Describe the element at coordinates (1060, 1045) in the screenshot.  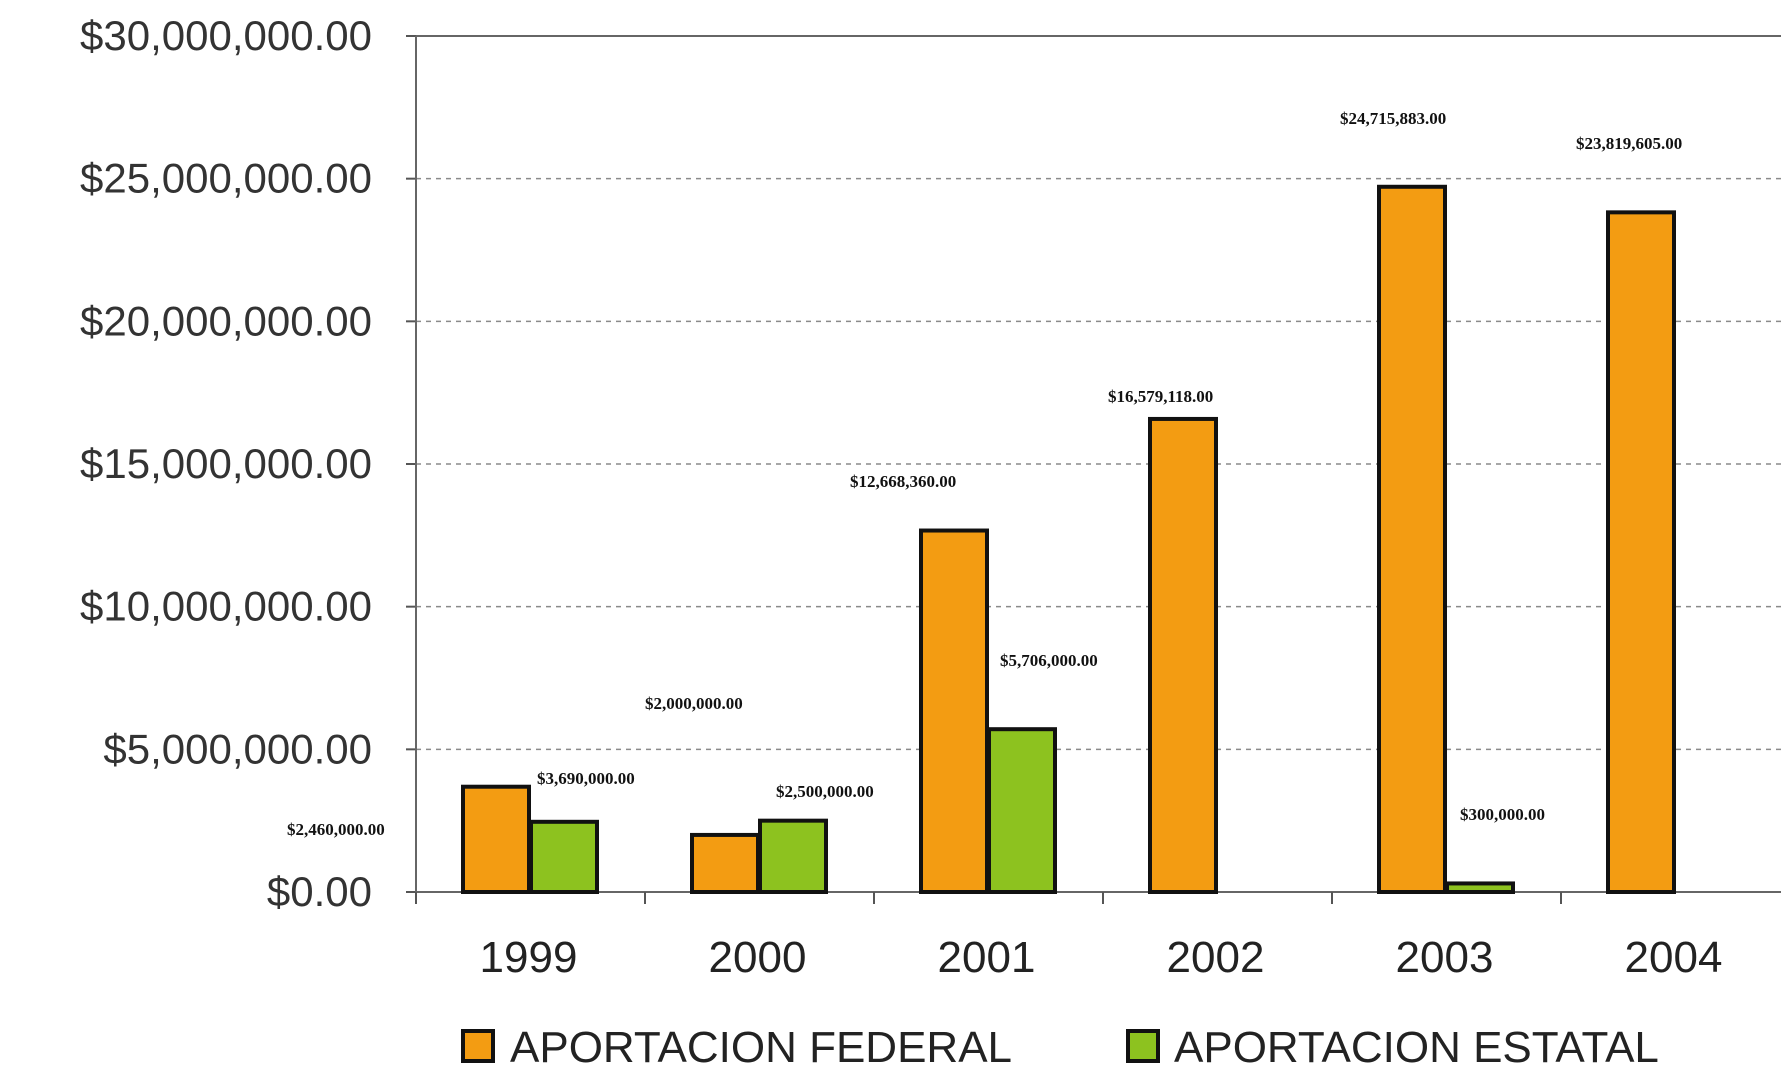
I see `legend: APORTACION FEDERAL APORTACION ESTATAL` at that location.